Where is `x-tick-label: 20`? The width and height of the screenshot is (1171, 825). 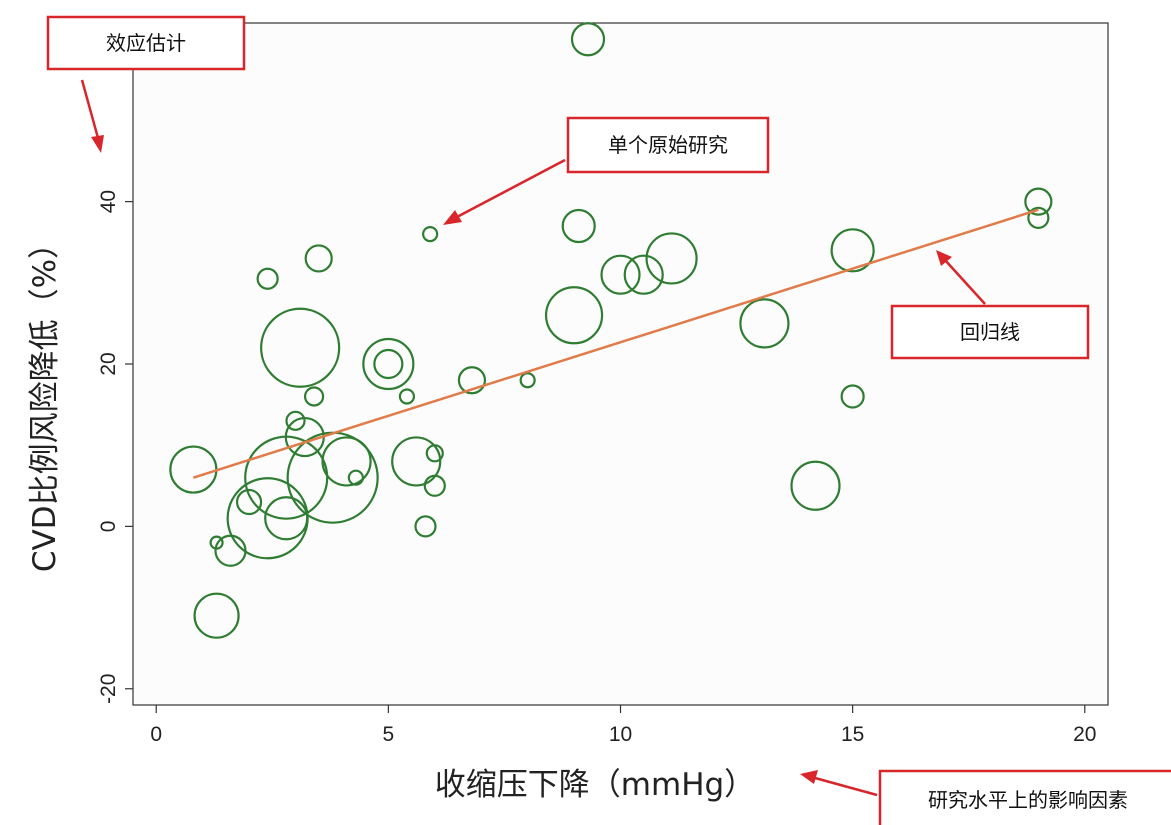
x-tick-label: 20 is located at coordinates (1084, 734).